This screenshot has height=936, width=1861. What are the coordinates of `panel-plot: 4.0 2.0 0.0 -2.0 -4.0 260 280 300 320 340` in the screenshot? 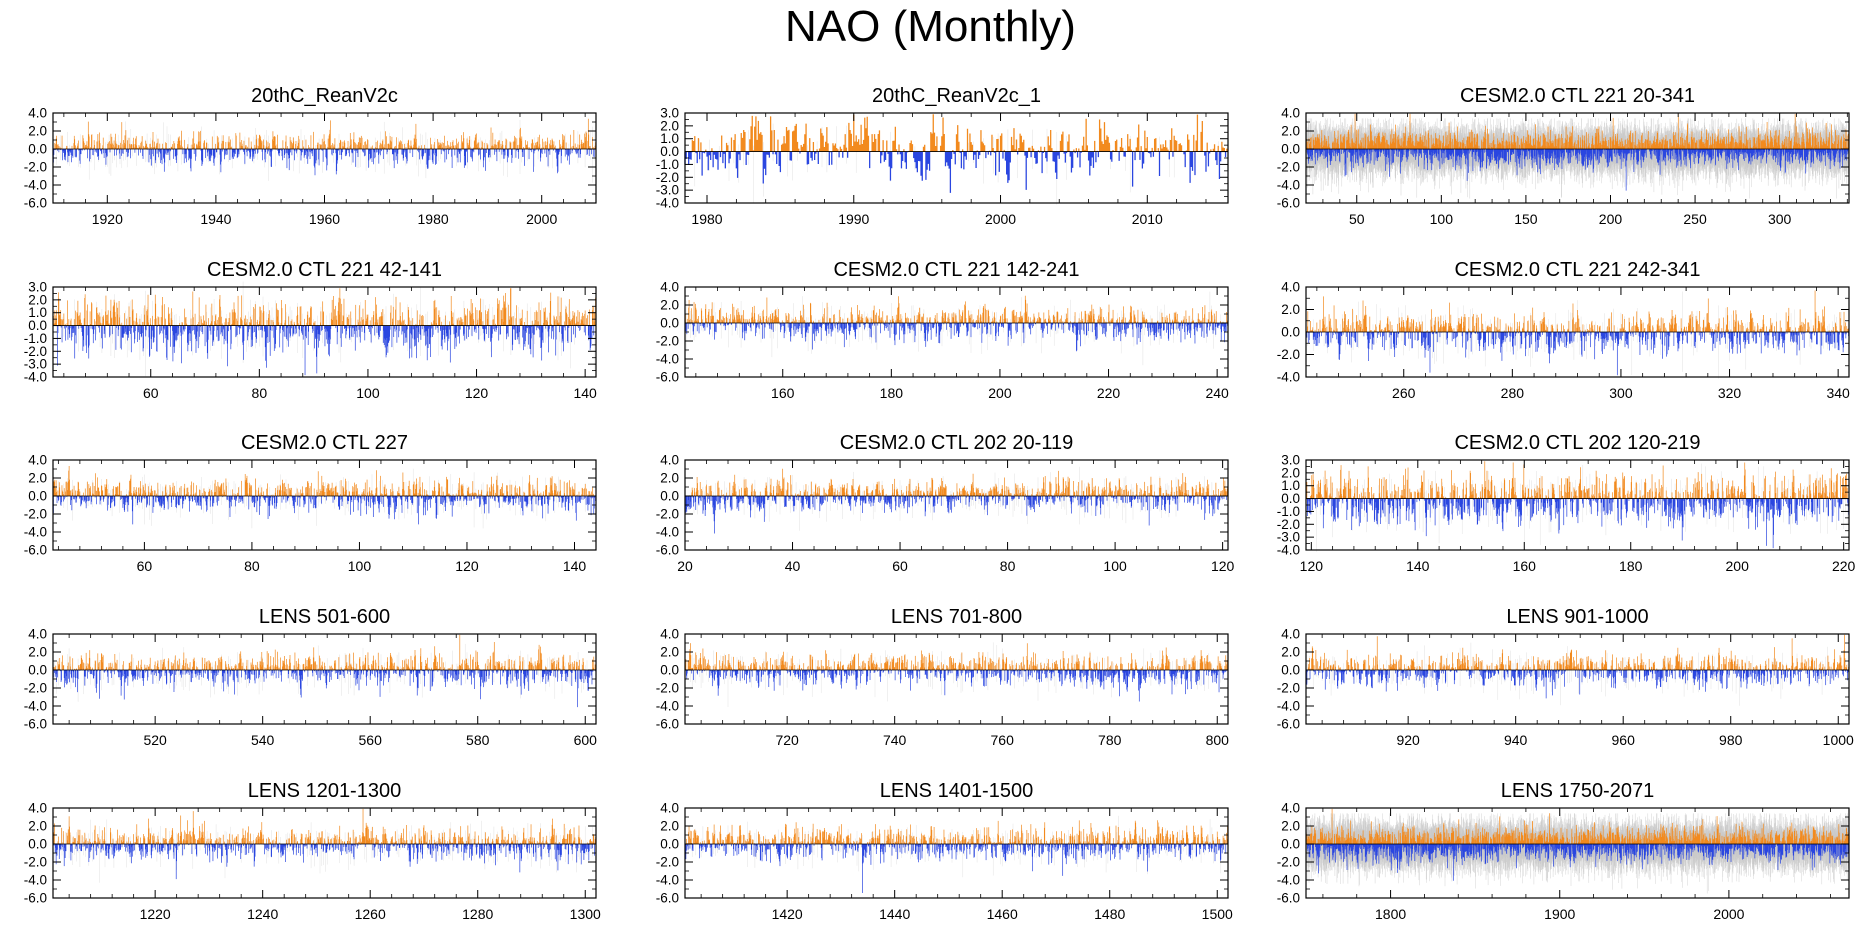 It's located at (1563, 341).